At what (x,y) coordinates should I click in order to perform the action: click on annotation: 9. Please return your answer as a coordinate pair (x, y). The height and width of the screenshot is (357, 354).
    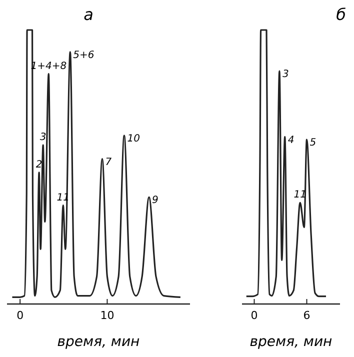
    Looking at the image, I should click on (155, 200).